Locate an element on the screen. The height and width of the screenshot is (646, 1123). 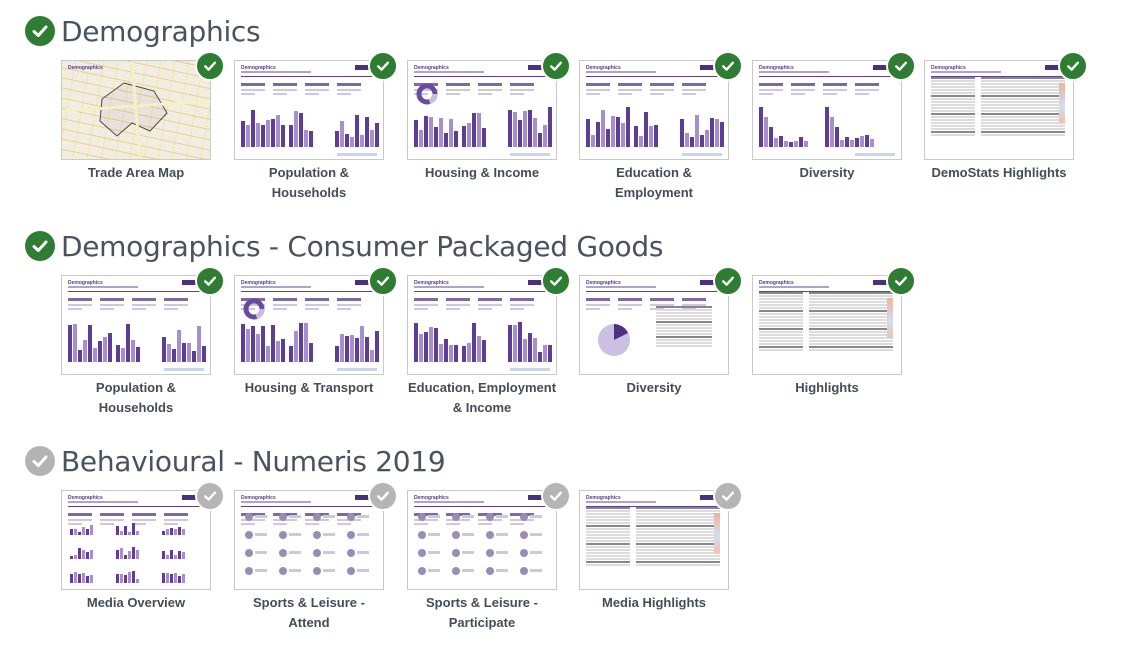
section-title: Demographics is located at coordinates (161, 31).